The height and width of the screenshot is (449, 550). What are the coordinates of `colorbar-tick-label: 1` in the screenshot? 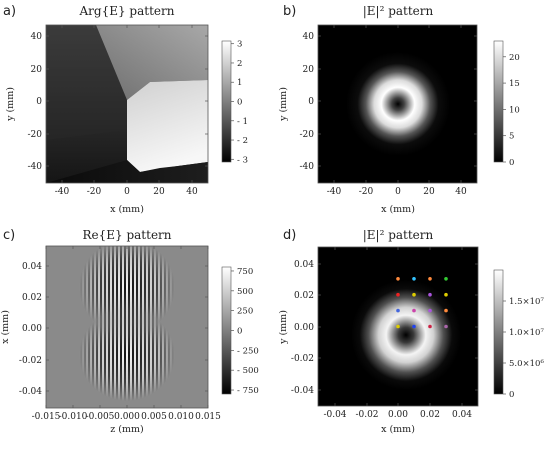 It's located at (239, 83).